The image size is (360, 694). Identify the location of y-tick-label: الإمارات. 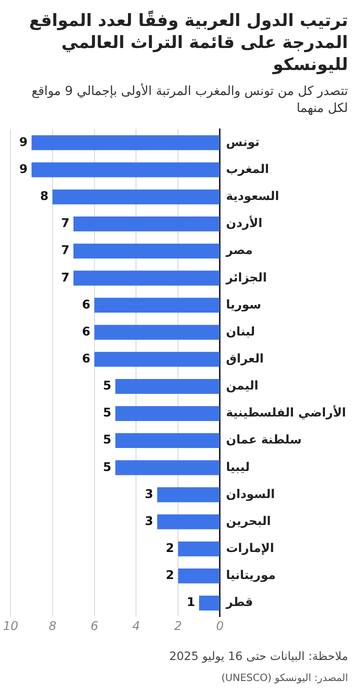
(250, 548).